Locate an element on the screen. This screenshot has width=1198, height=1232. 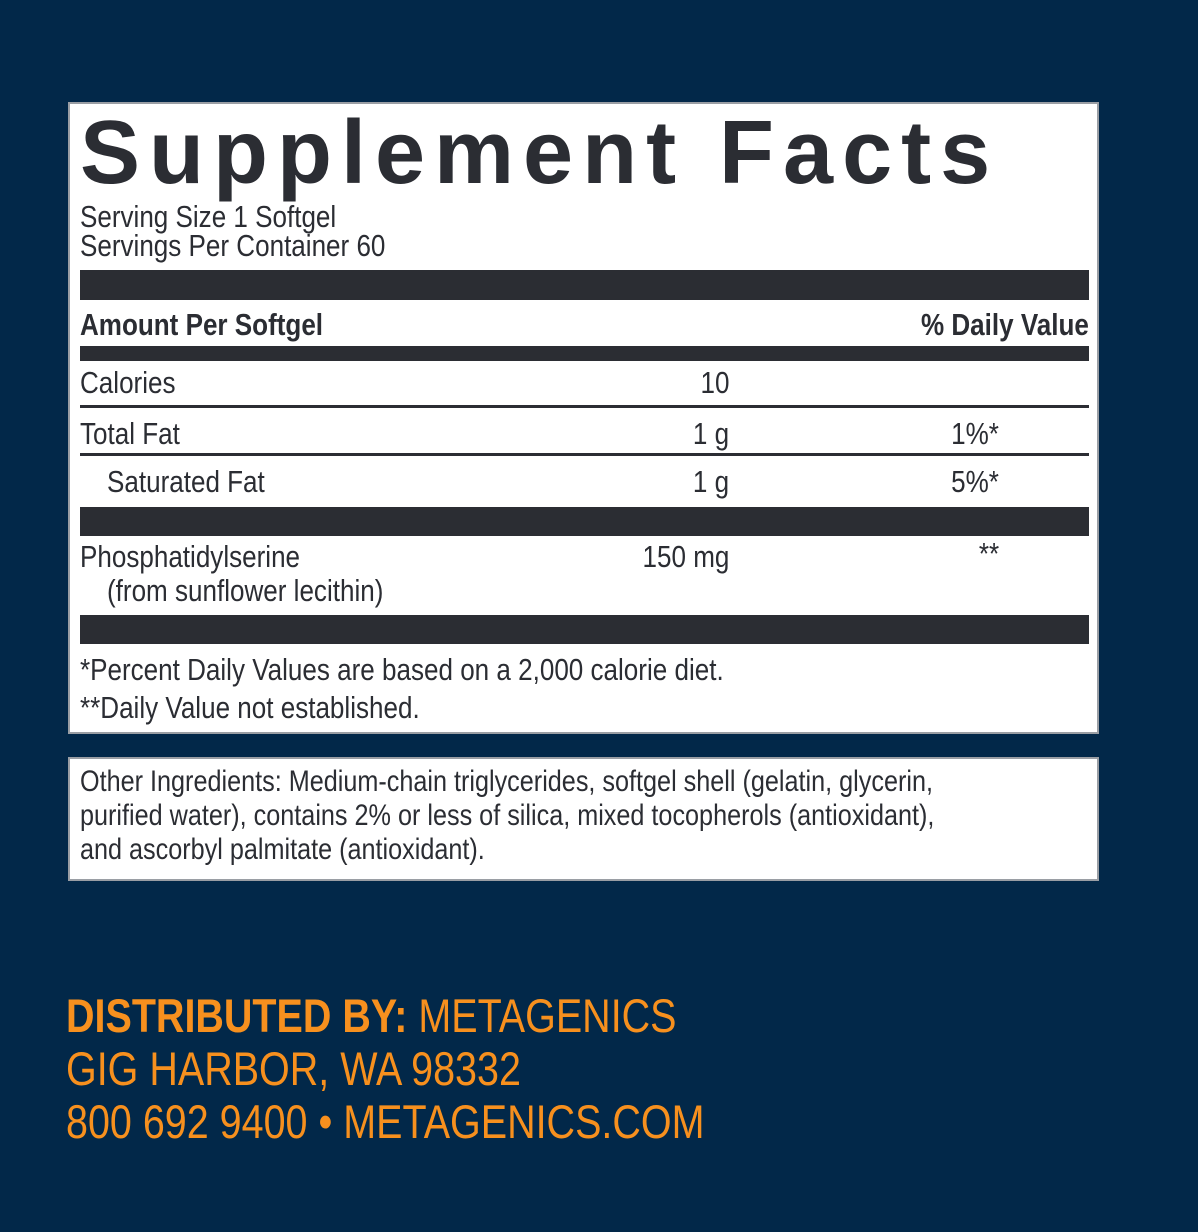
nutrient-amount: 150 mg is located at coordinates (685, 556).